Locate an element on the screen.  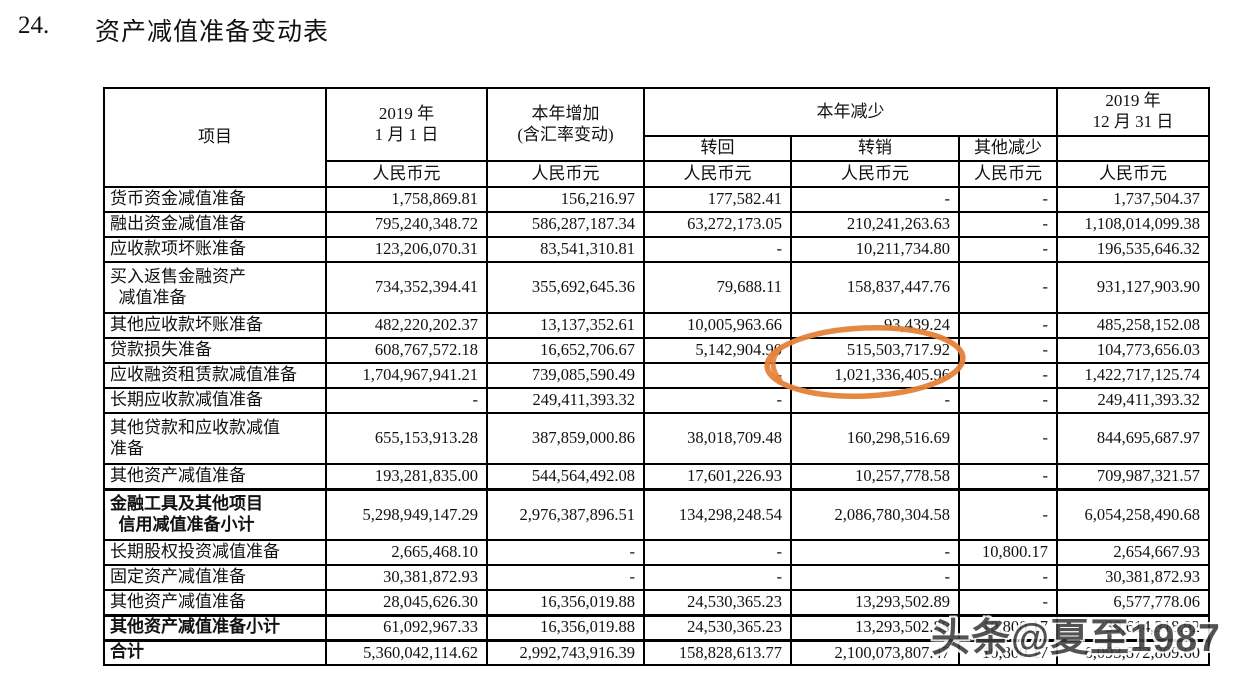
cell-value: 16,652,706.67 is located at coordinates (565, 350).